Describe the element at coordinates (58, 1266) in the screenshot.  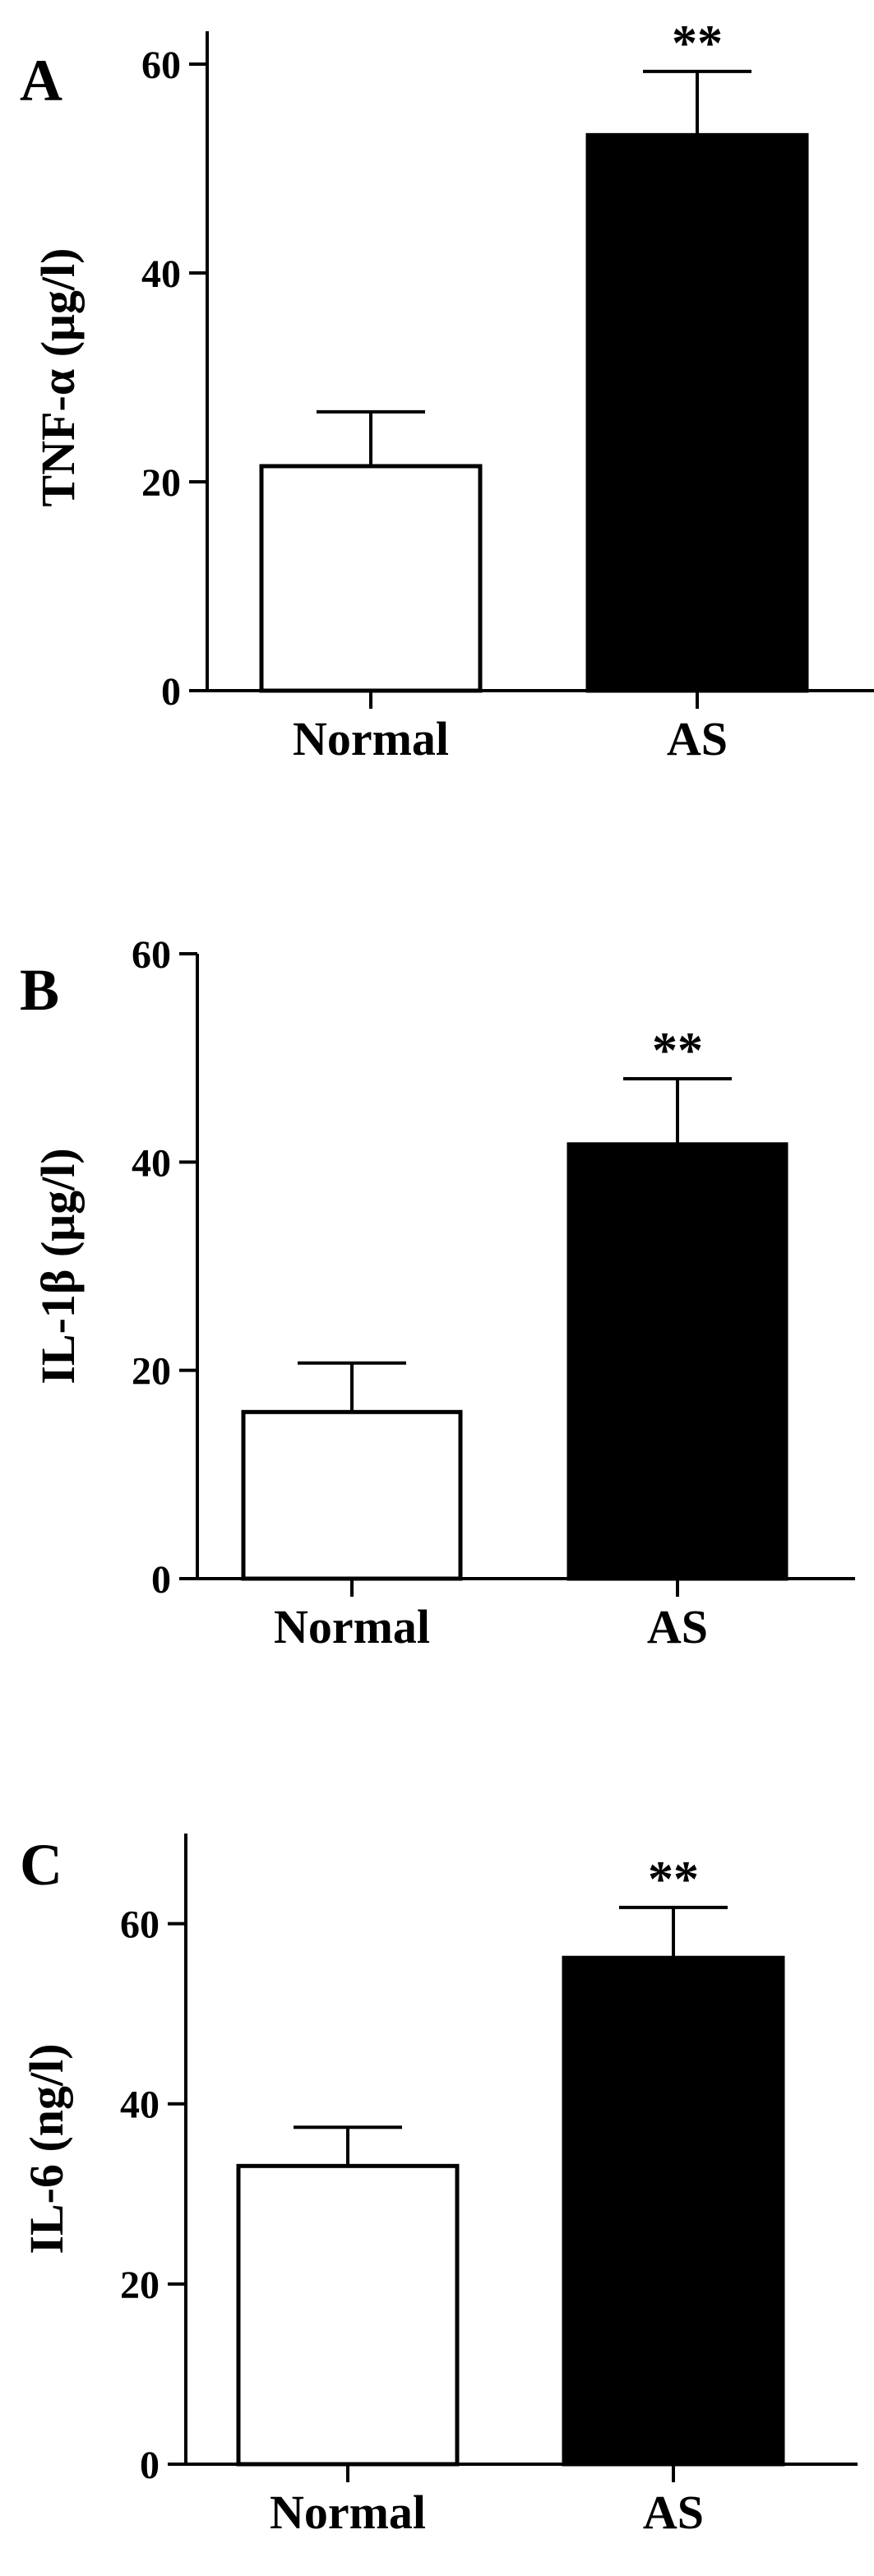
I see `y-axis-title: IL-1β (μg/l)` at that location.